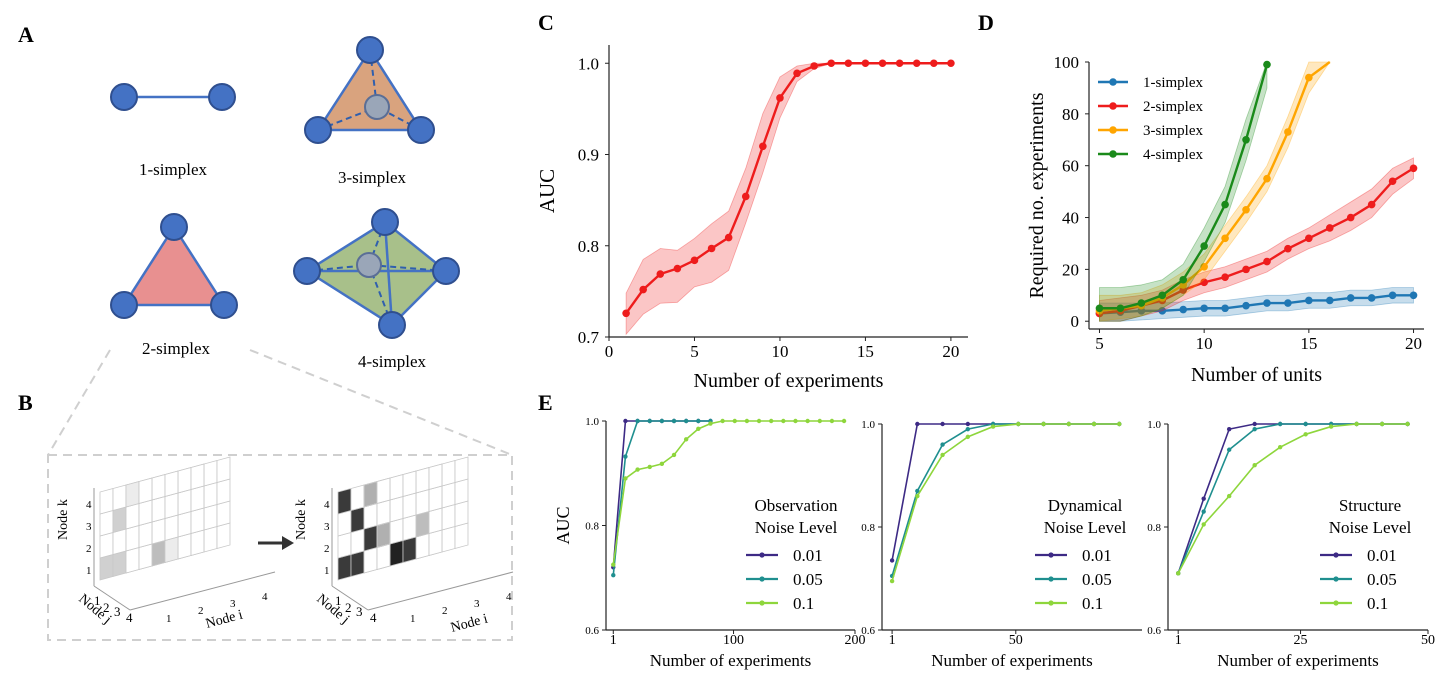 Image resolution: width=1446 pixels, height=677 pixels. I want to click on series-line-1-simplex, so click(1256, 304).